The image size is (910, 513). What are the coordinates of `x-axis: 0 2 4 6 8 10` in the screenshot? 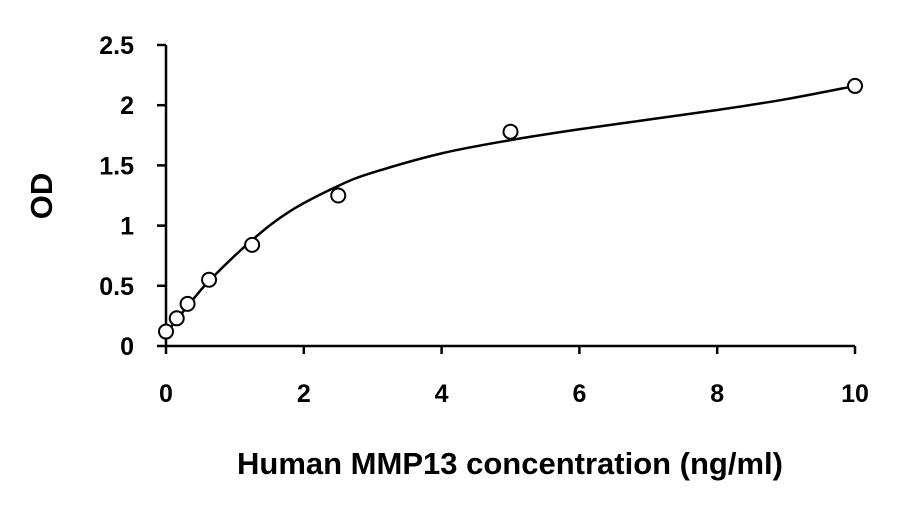 It's located at (514, 376).